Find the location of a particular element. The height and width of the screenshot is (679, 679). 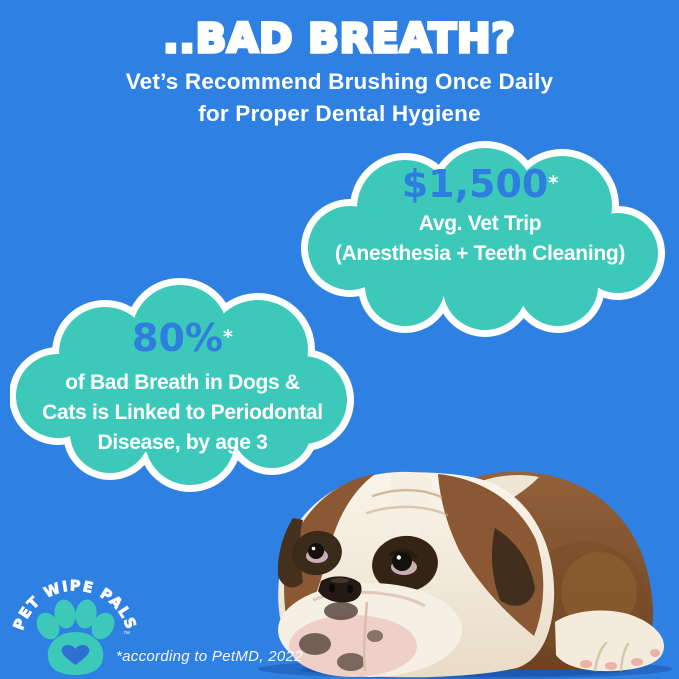

statistic-line-1: of Bad Breath in Dogs & is located at coordinates (182, 382).